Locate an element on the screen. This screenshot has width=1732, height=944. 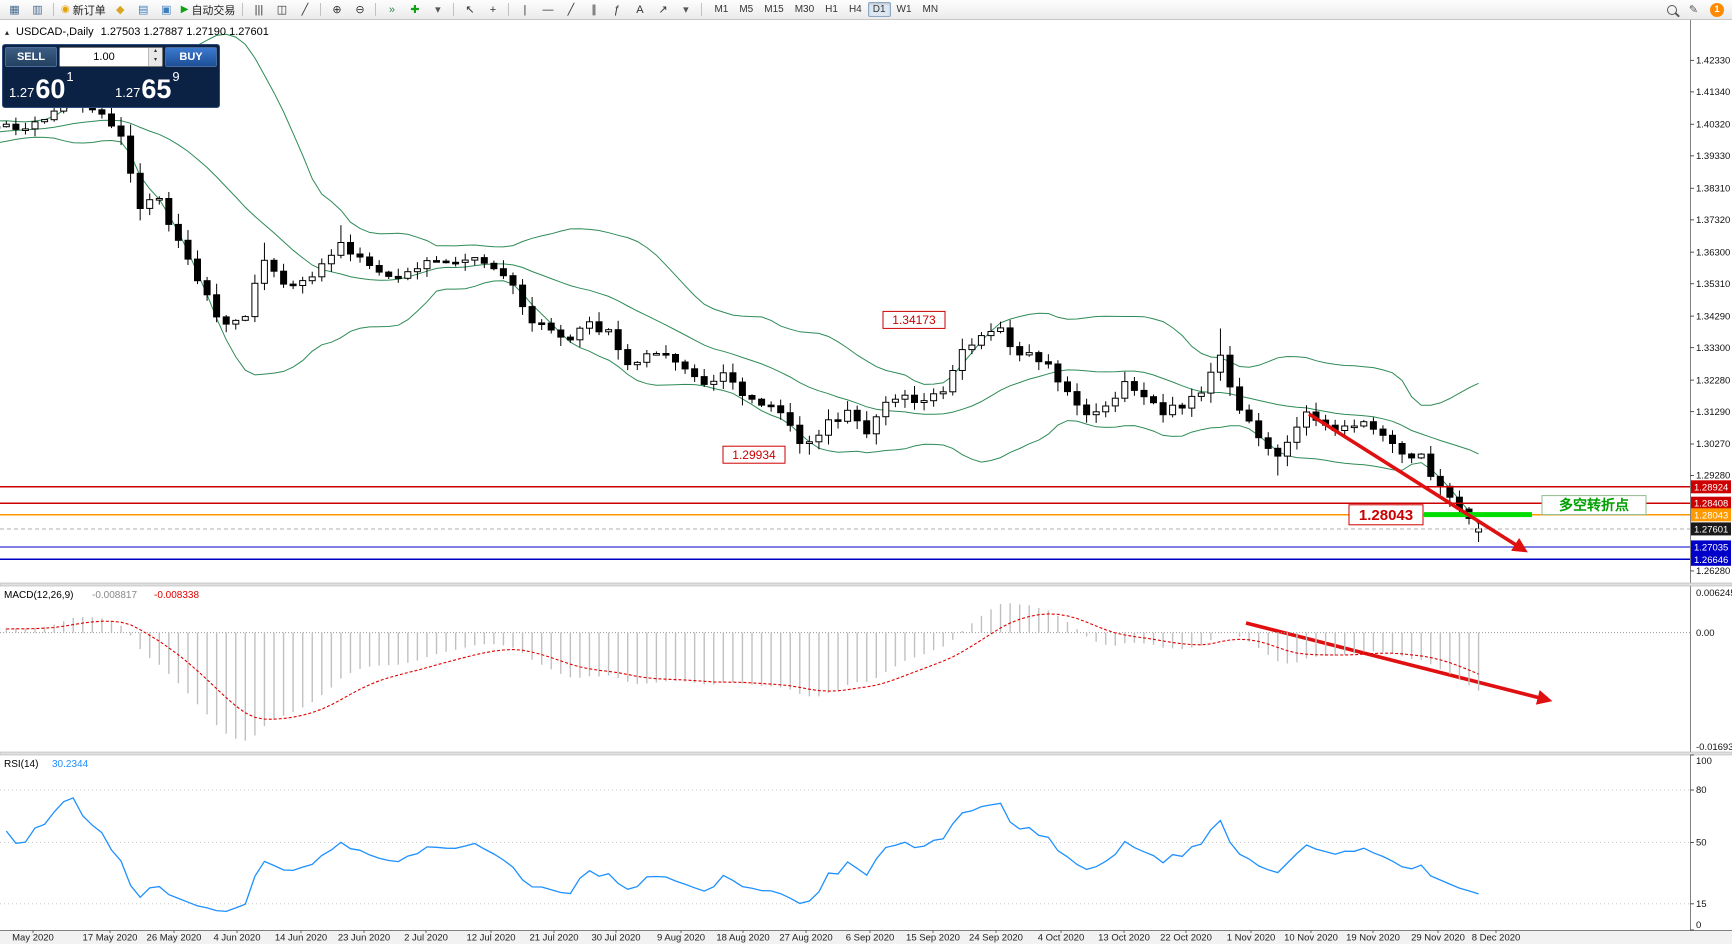
rsi-label: RSI(14) is located at coordinates (21, 764).